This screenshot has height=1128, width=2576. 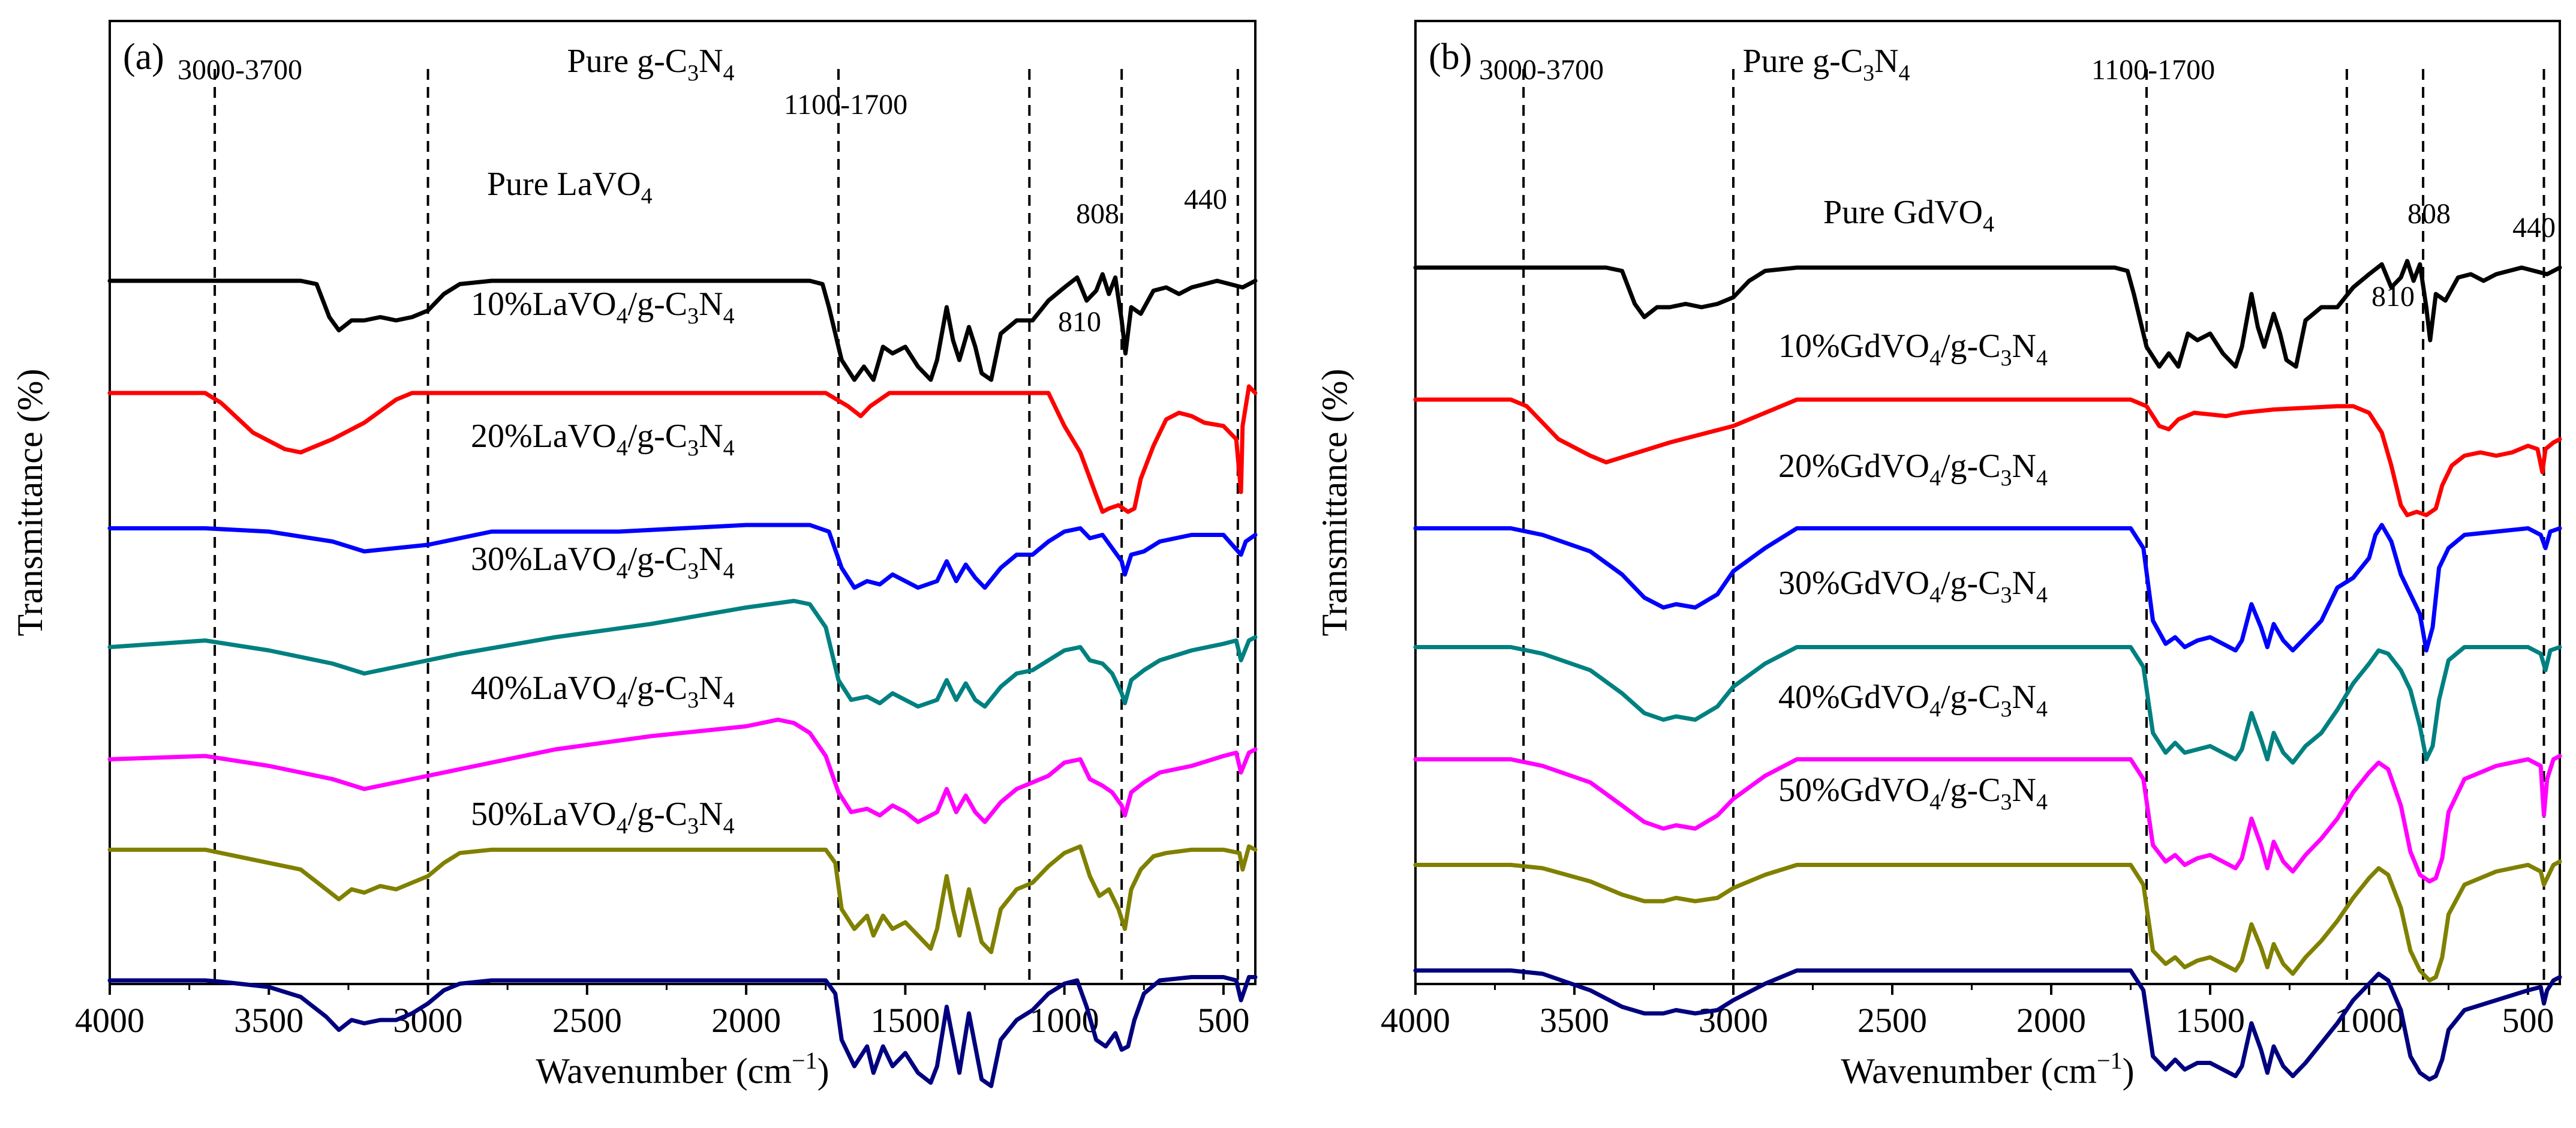 I want to click on series-label-part: 40%LaVO, so click(x=544, y=688).